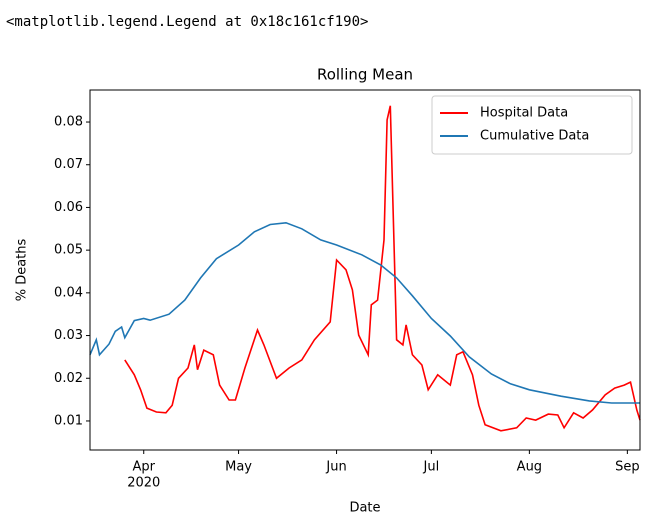 The image size is (664, 528). I want to click on y-tick-label: 0.05, so click(68, 250).